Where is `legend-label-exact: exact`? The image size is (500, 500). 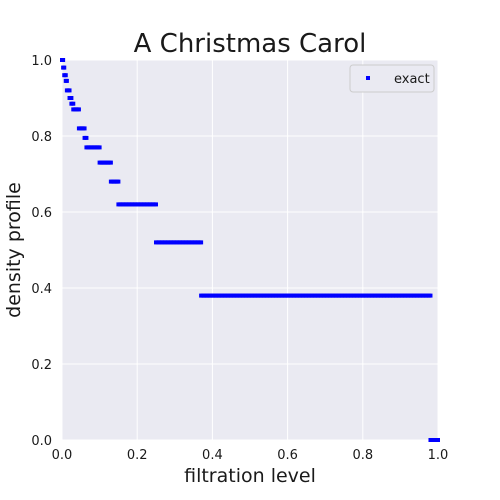
legend-label-exact: exact is located at coordinates (412, 79).